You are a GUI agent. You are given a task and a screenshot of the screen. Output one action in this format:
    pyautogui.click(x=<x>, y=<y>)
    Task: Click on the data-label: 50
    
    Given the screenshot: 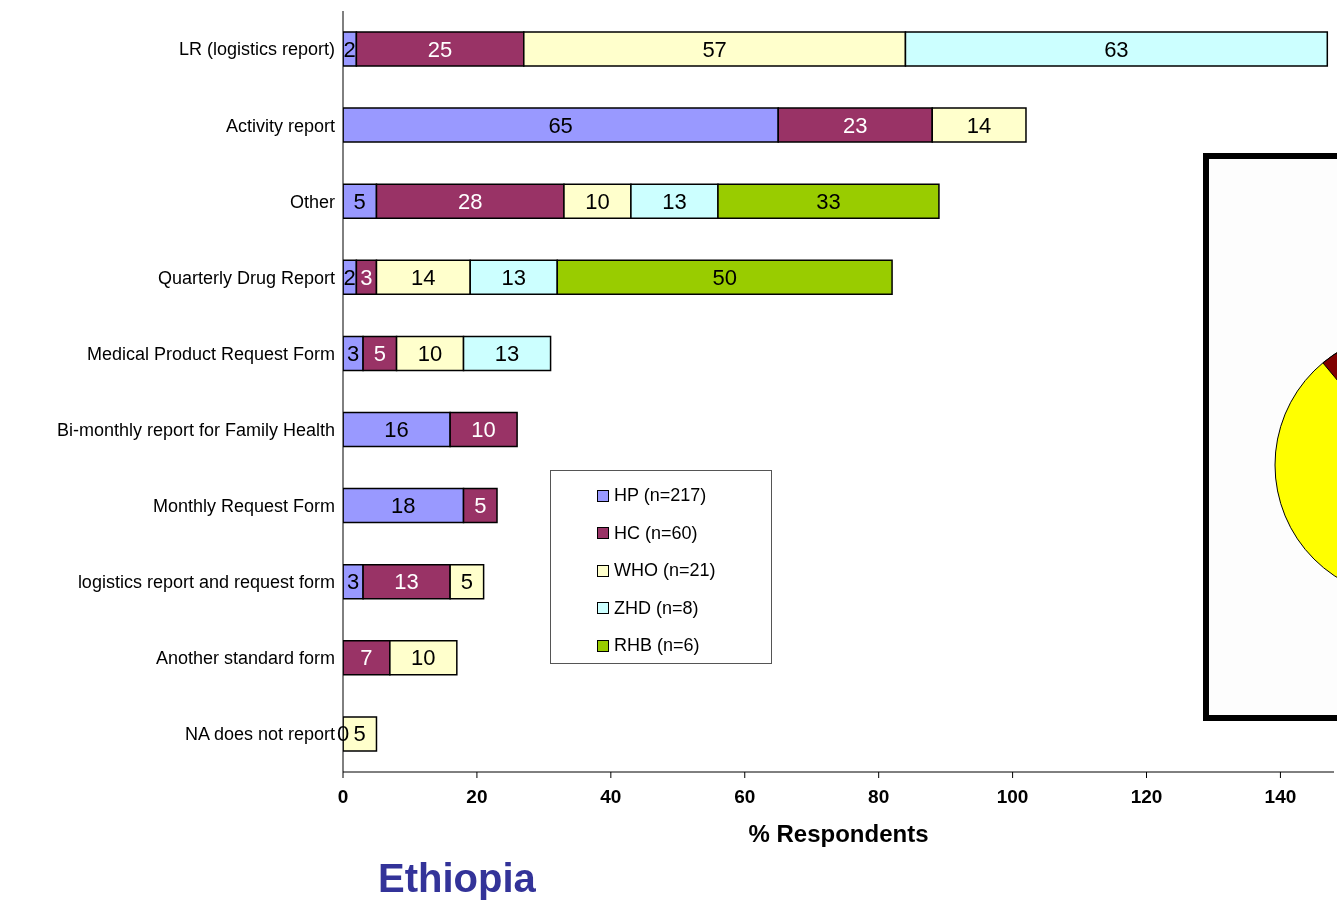 What is the action you would take?
    pyautogui.click(x=724, y=277)
    